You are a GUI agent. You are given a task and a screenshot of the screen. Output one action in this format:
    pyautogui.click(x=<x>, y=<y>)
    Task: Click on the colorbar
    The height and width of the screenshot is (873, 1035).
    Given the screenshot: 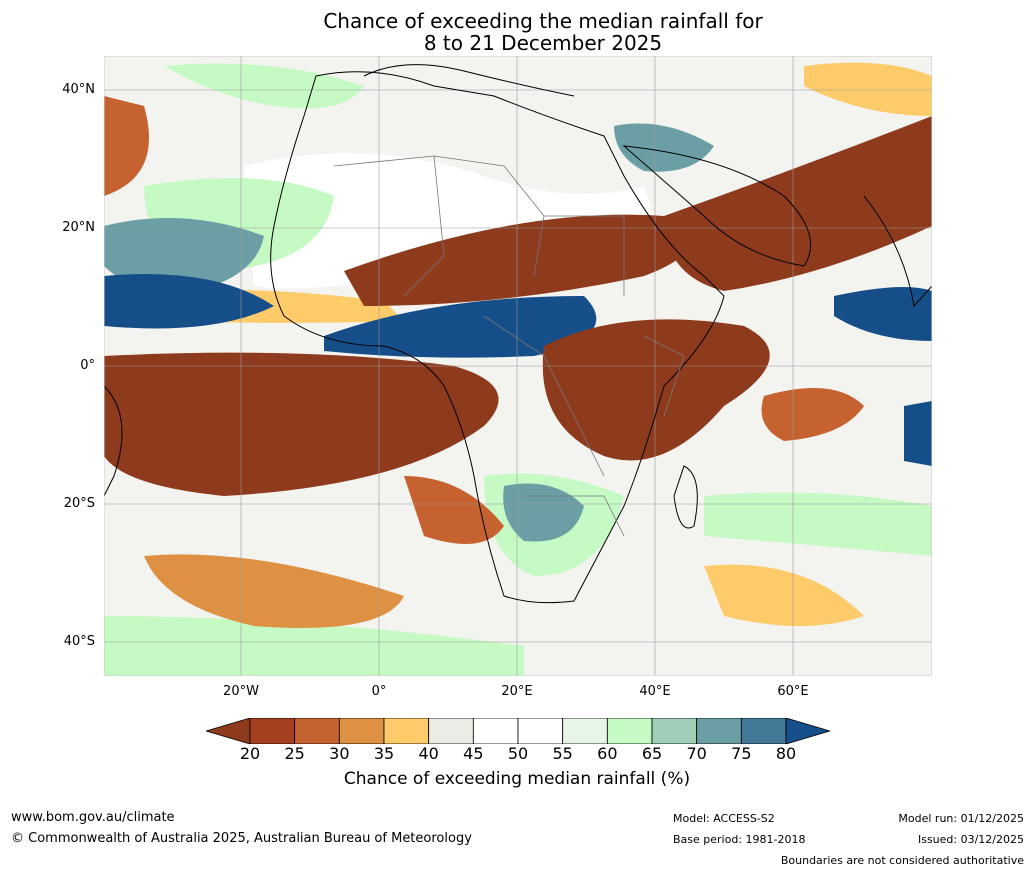 What is the action you would take?
    pyautogui.click(x=518, y=731)
    